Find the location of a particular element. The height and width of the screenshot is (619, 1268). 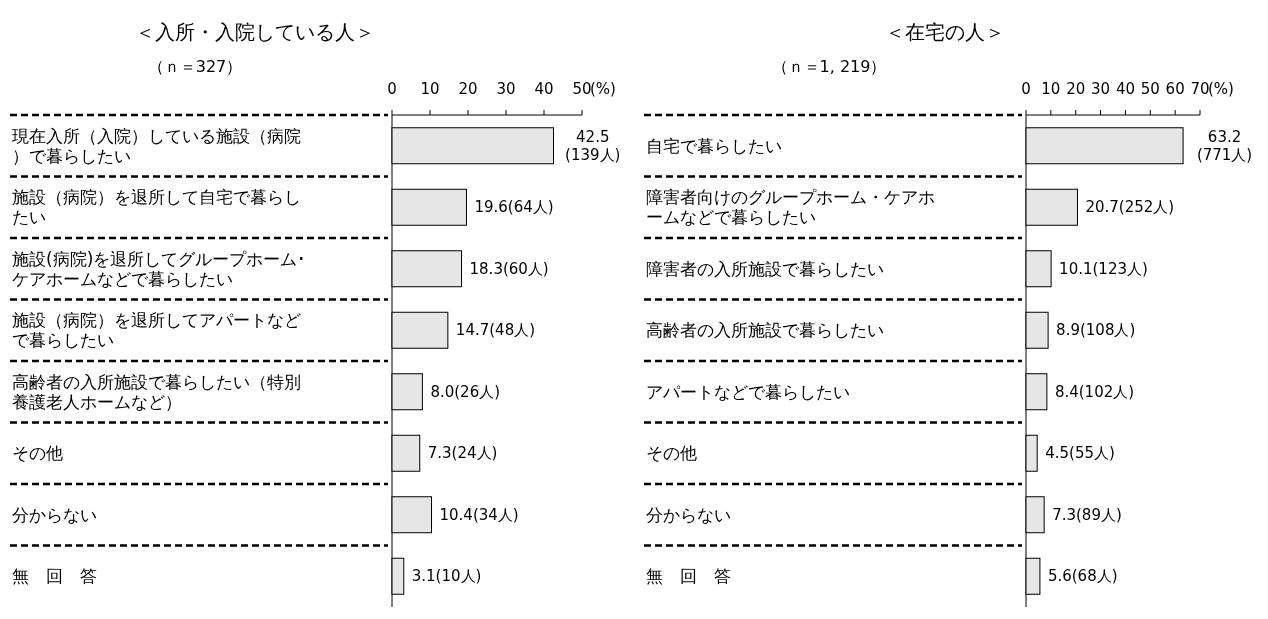

y-tick-label: 施設（病院）を退所してアパートなどで暮らしたい is located at coordinates (156, 330).